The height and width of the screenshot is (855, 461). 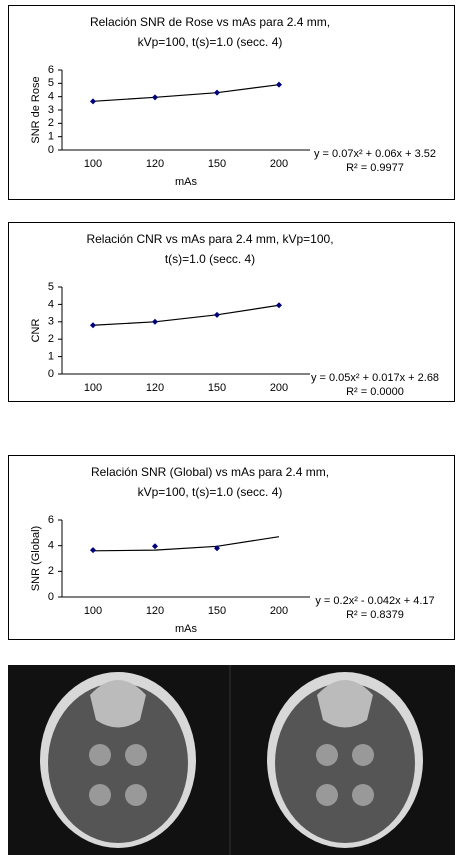 I want to click on y-axis-label: SNR (Global), so click(x=36, y=558).